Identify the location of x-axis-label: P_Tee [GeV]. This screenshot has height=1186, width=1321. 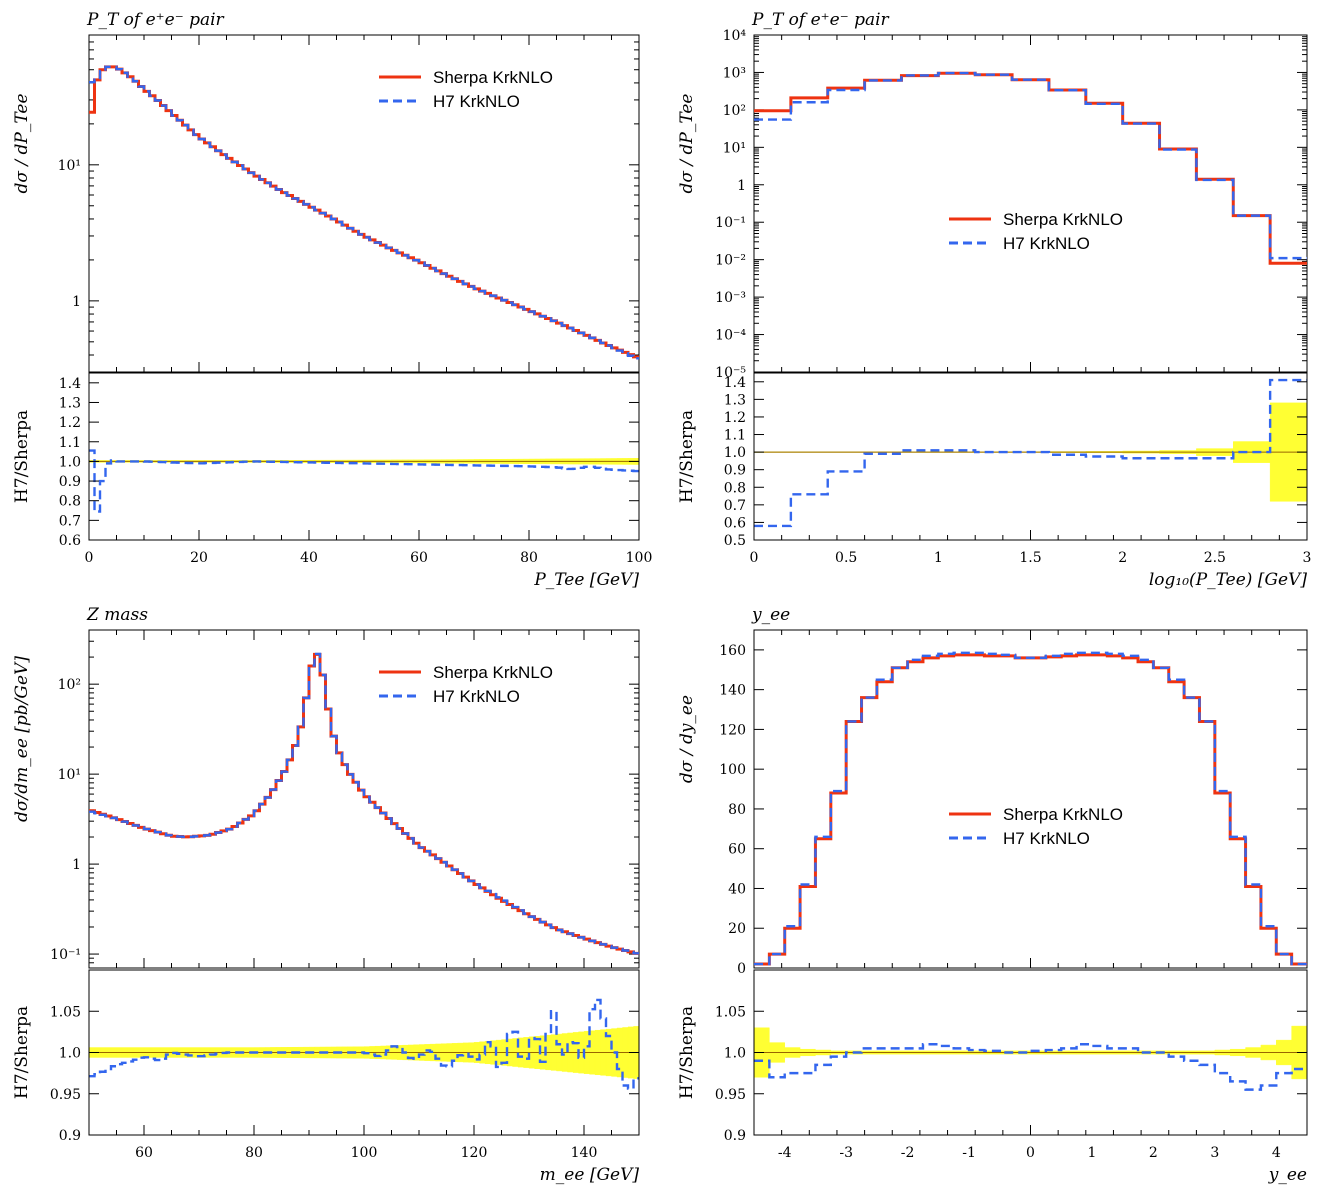
(586, 580).